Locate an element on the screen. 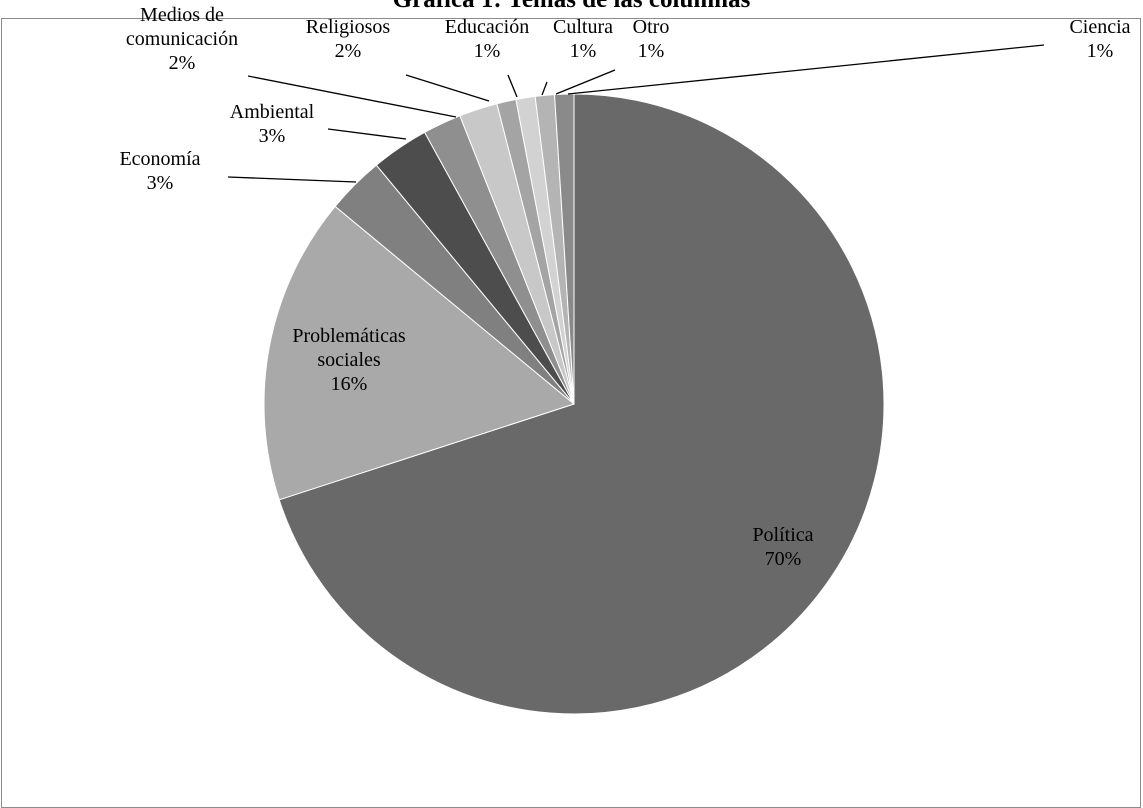 Image resolution: width=1143 pixels, height=808 pixels. slice-value-educacion: 1% is located at coordinates (487, 51).